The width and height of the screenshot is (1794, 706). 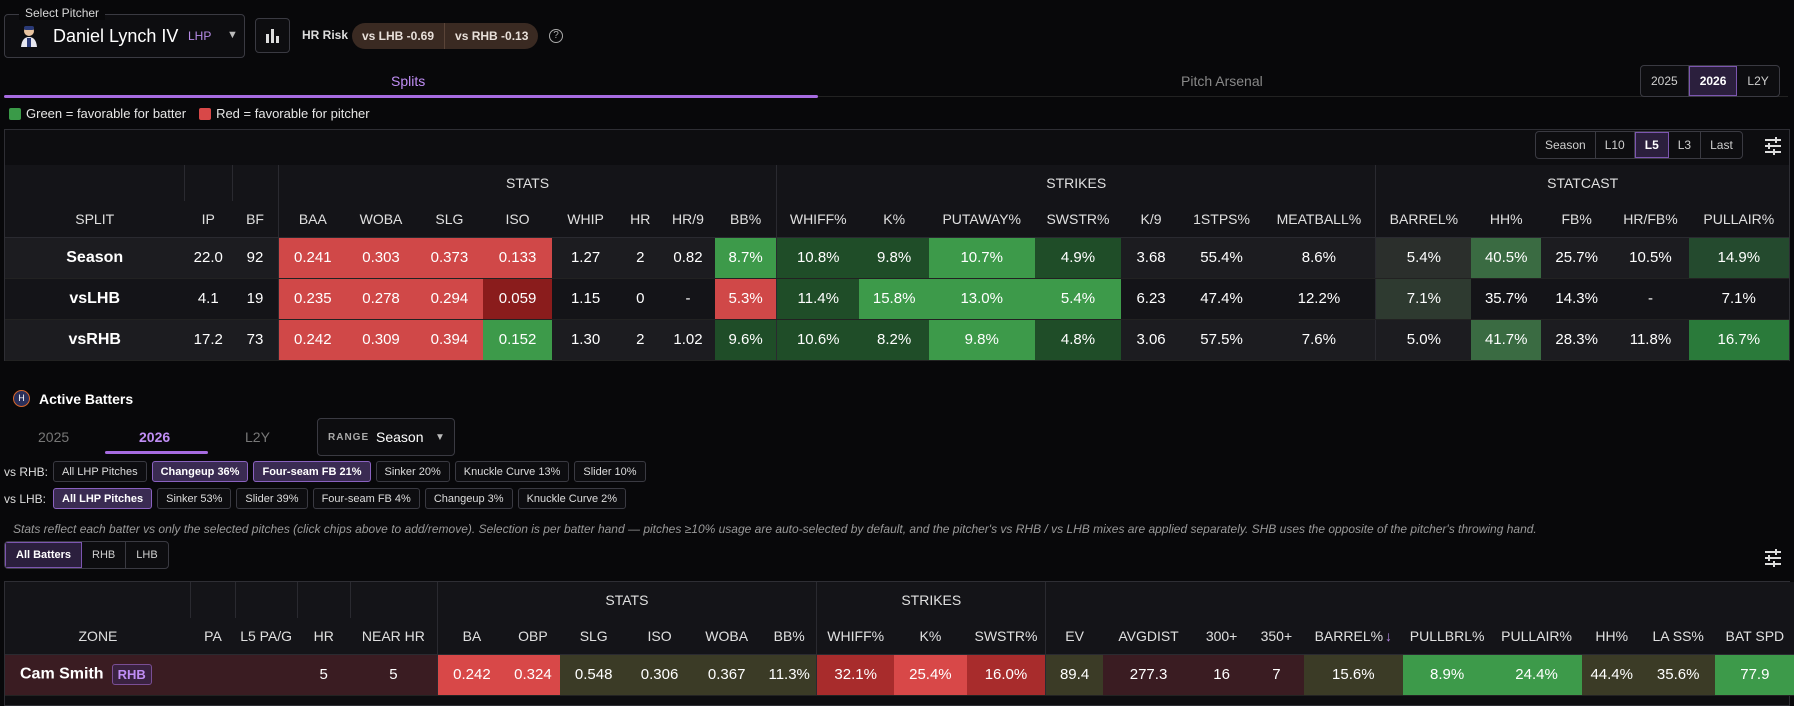 What do you see at coordinates (312, 471) in the screenshot?
I see `pitch-chip-four-seam-fb-21: Four-seam FB 21%` at bounding box center [312, 471].